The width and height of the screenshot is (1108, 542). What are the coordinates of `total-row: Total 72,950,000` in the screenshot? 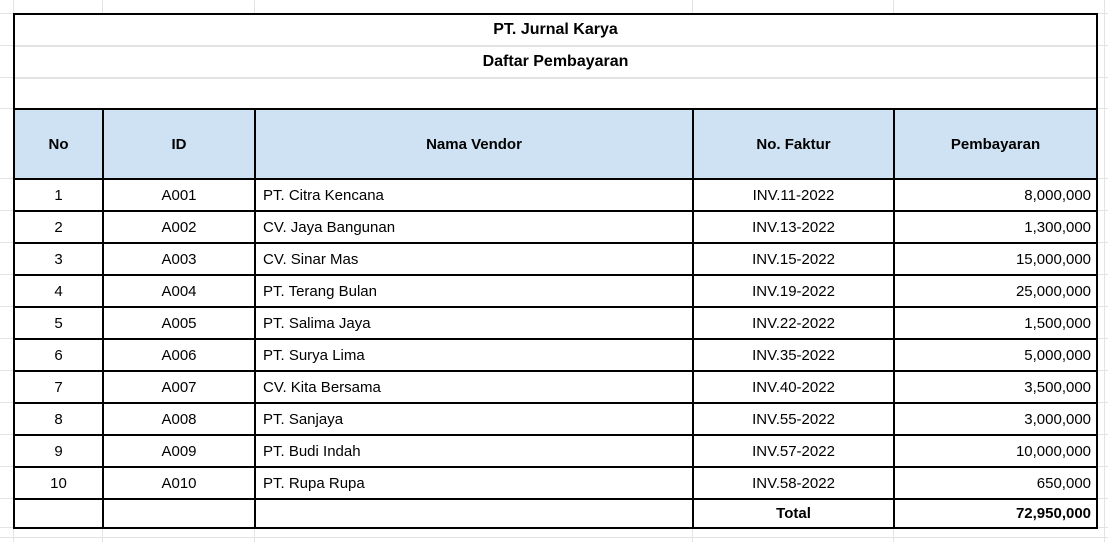 It's located at (556, 513).